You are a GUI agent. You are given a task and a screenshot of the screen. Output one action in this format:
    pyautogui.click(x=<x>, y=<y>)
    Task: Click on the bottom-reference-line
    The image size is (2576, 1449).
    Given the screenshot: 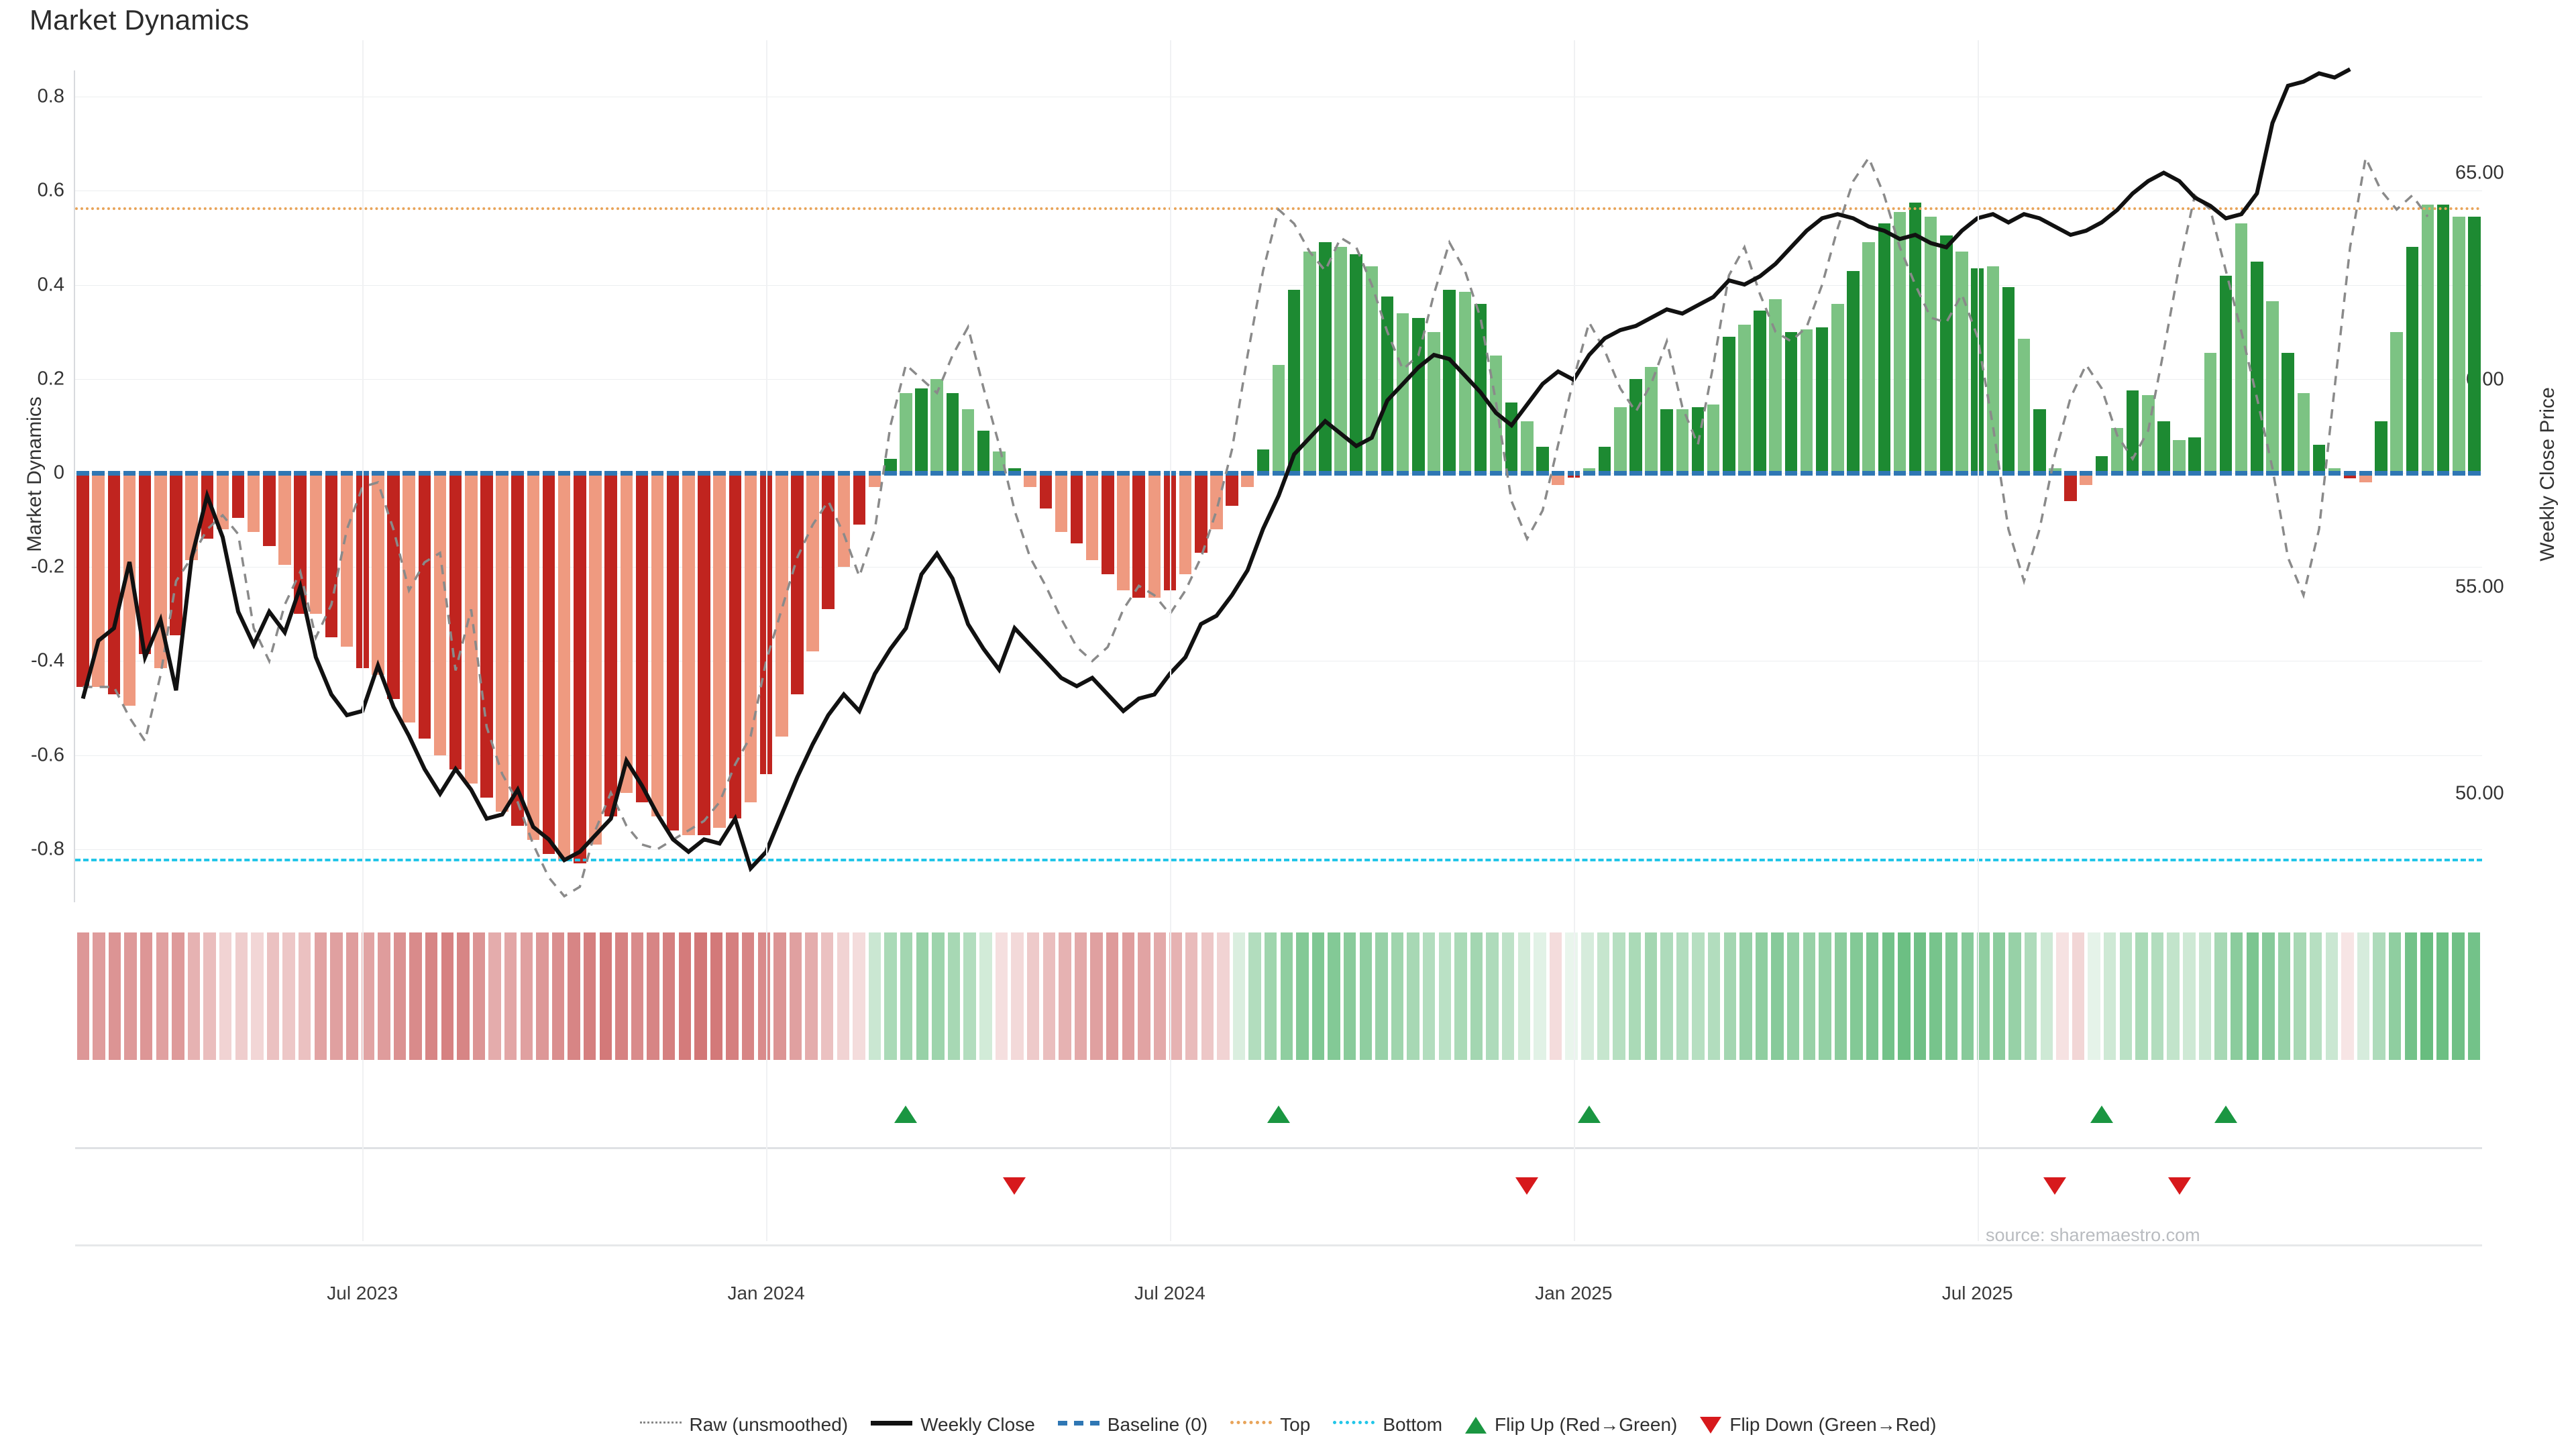 What is the action you would take?
    pyautogui.click(x=1278, y=859)
    